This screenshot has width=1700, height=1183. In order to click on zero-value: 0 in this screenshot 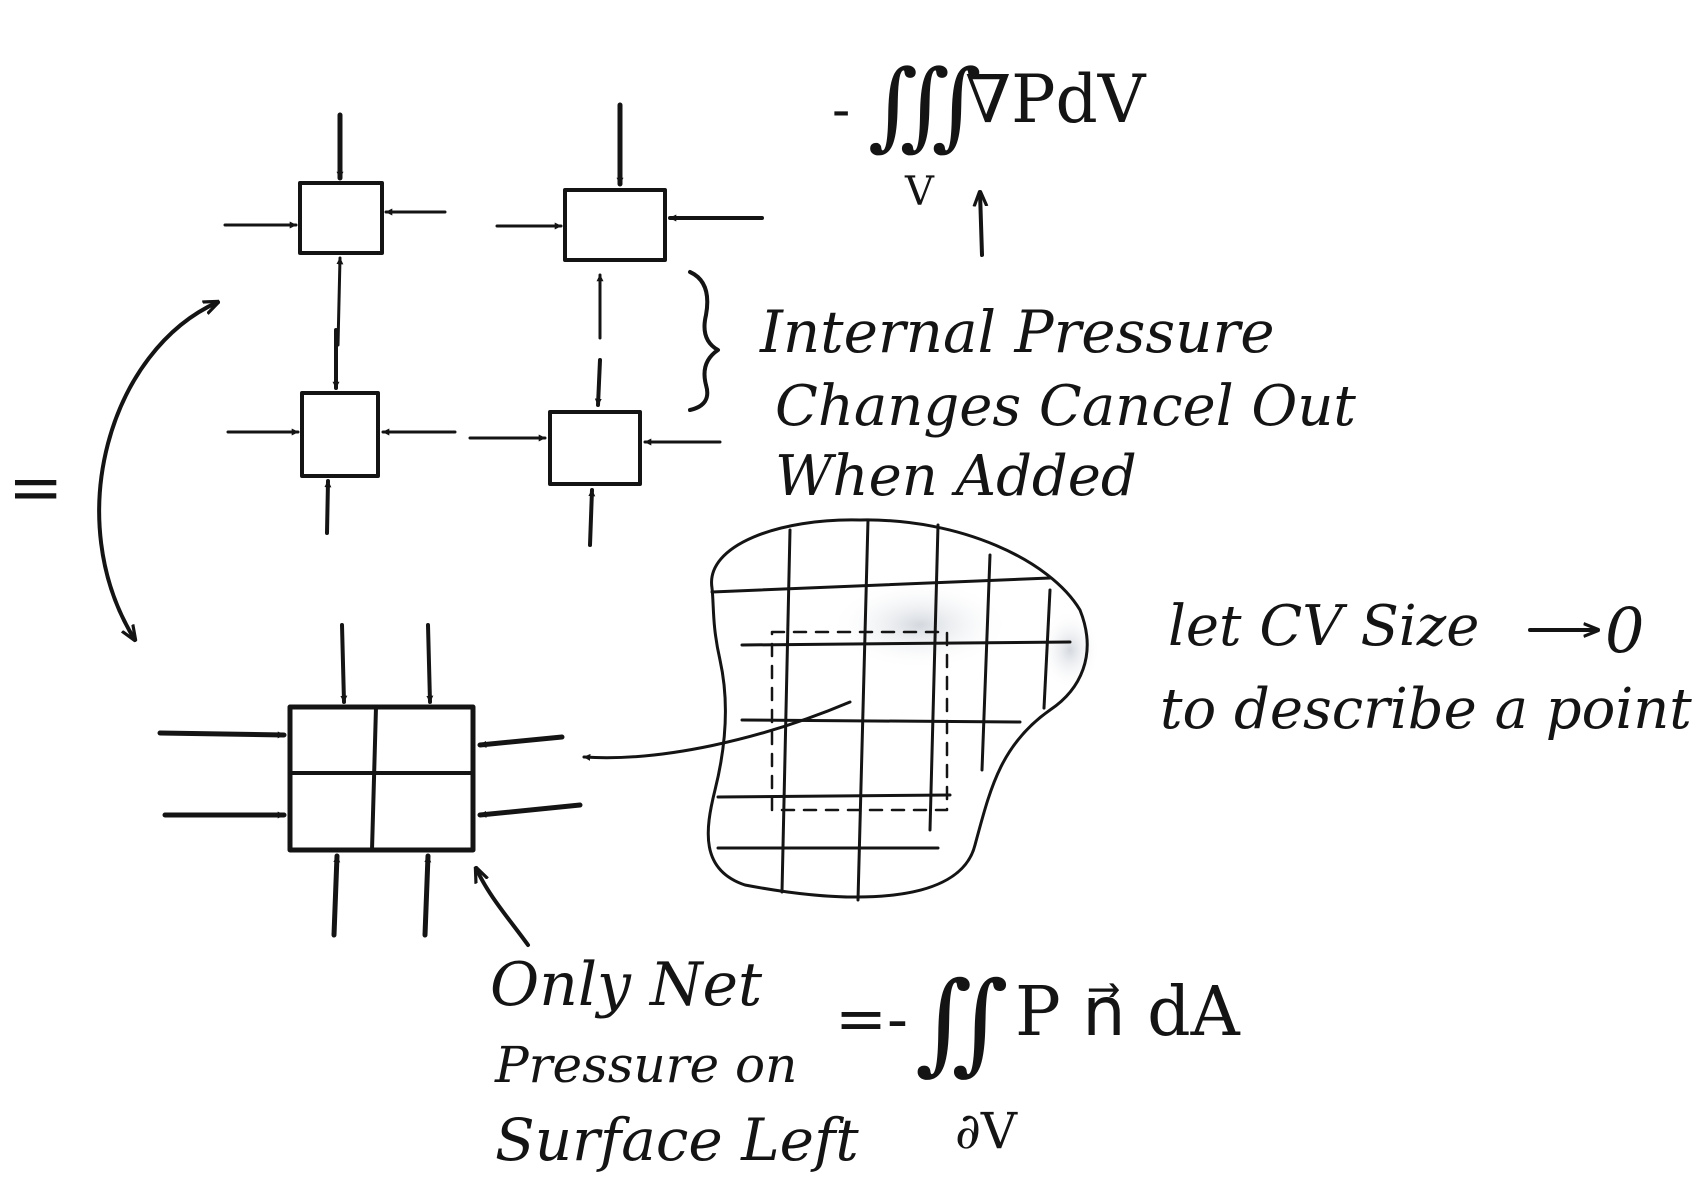, I will do `click(1624, 630)`.